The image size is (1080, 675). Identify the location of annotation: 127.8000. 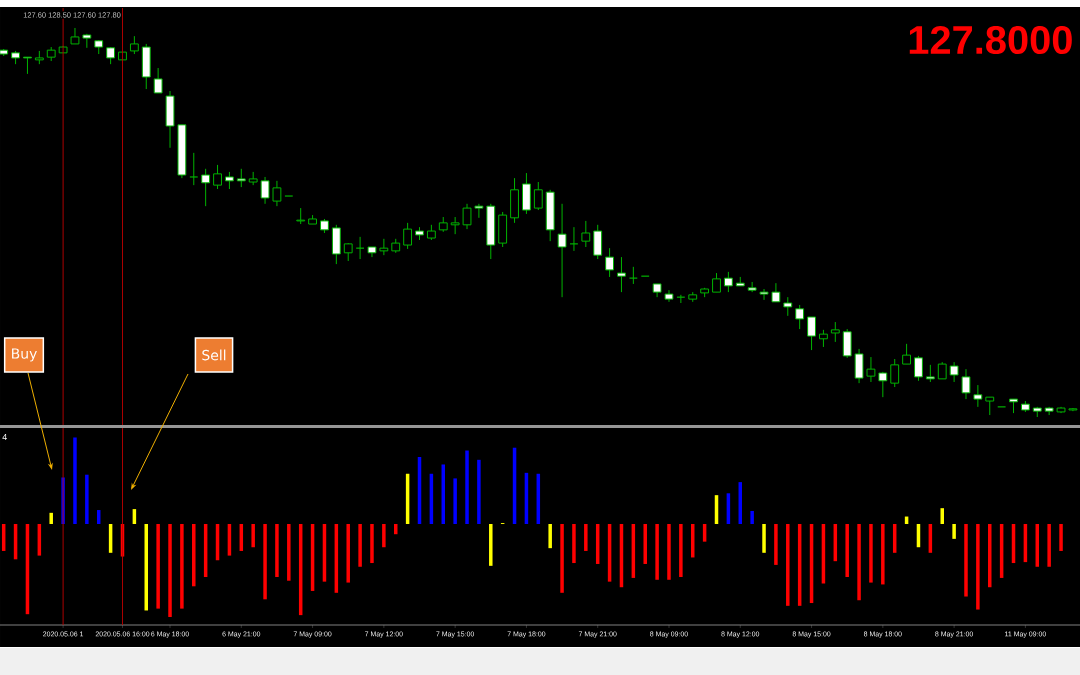
(990, 40).